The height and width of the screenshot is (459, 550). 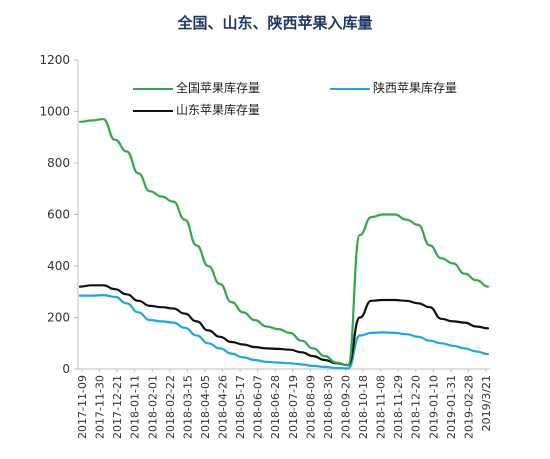 I want to click on x-tick-label: 2019-01-10, so click(x=433, y=407).